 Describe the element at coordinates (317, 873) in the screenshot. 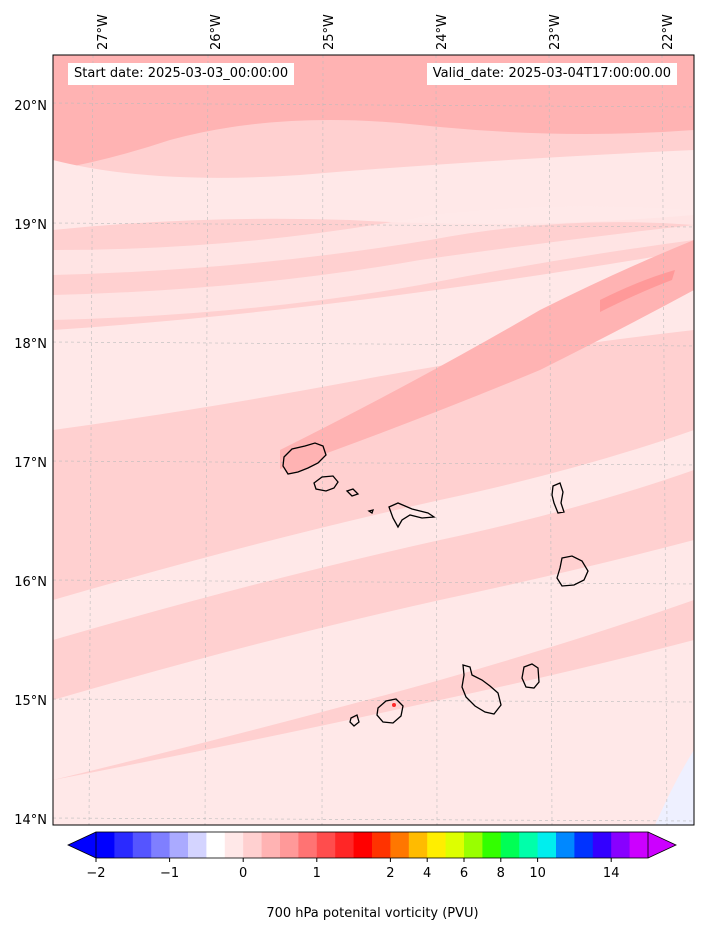

I see `colorbar-tick-label: 1` at that location.